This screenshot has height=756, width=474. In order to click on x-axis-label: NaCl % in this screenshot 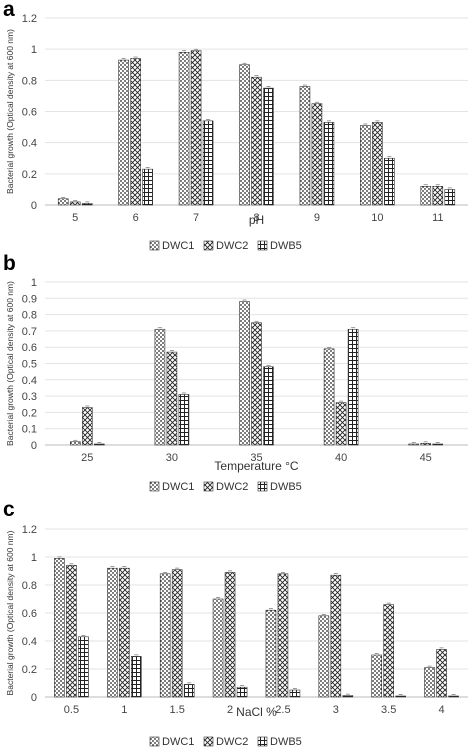, I will do `click(256, 712)`.